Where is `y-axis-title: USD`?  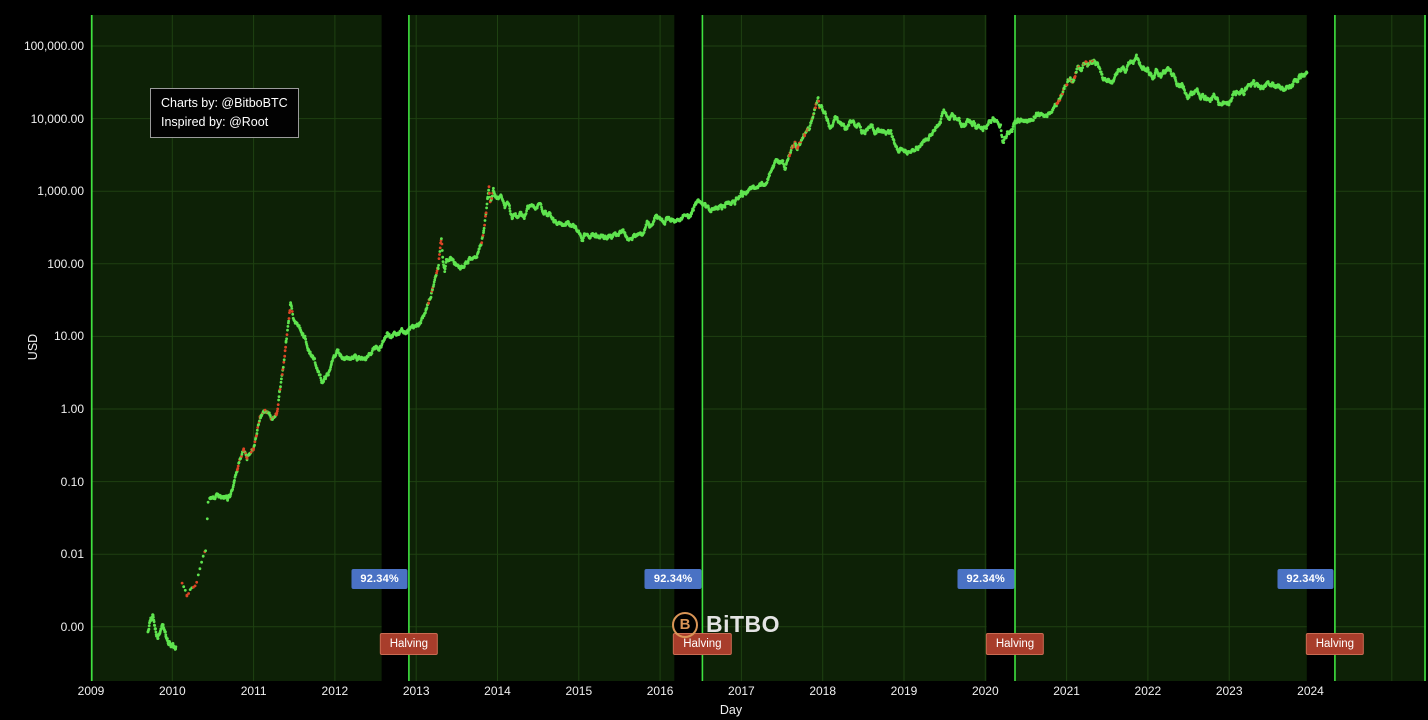
y-axis-title: USD is located at coordinates (33, 347).